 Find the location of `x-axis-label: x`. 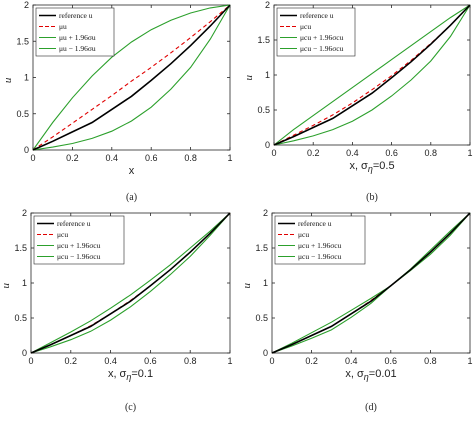

x-axis-label: x is located at coordinates (132, 171).